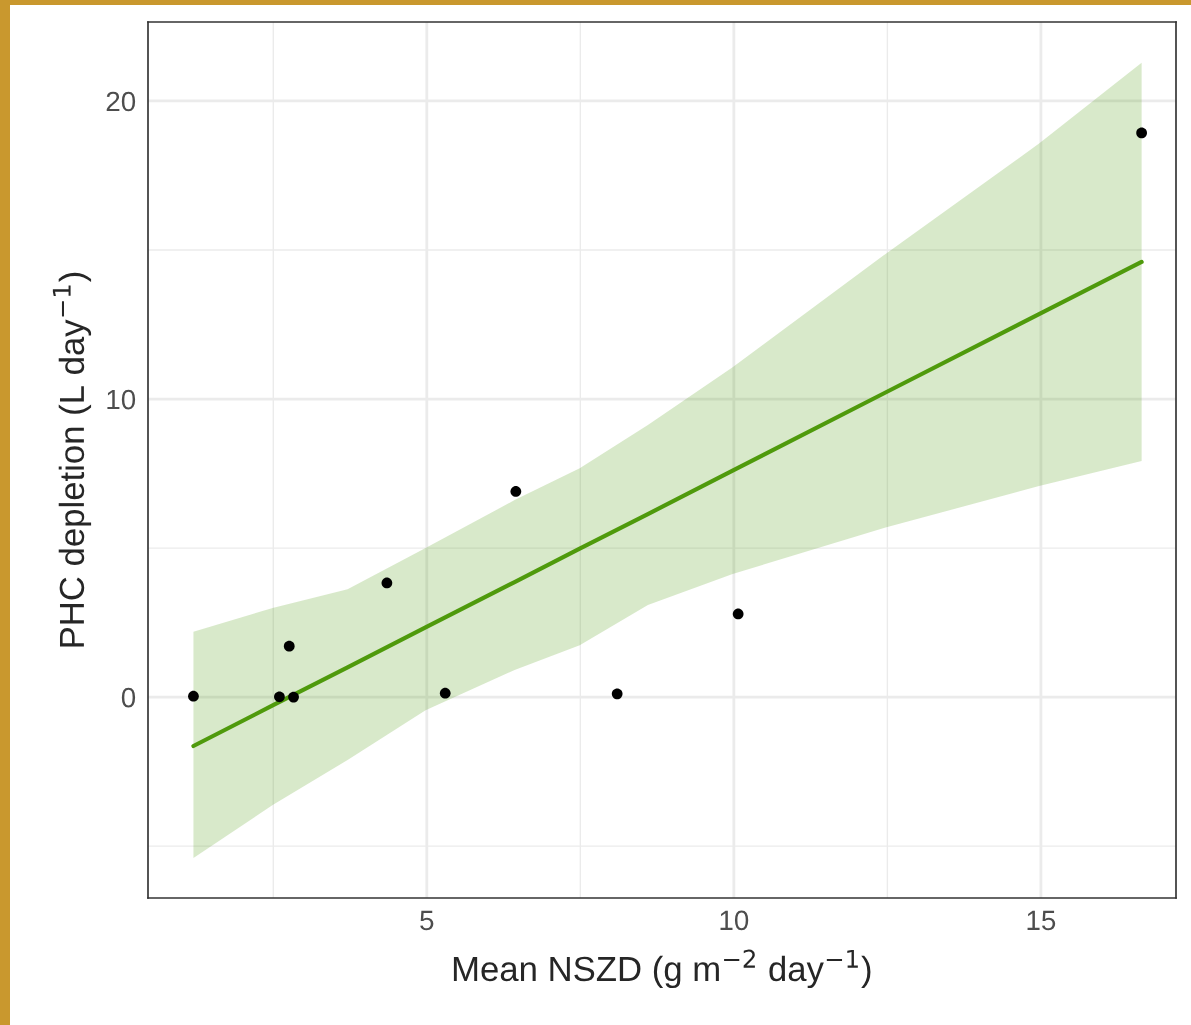 The height and width of the screenshot is (1025, 1191). I want to click on y-tick-label: 20, so click(121, 101).